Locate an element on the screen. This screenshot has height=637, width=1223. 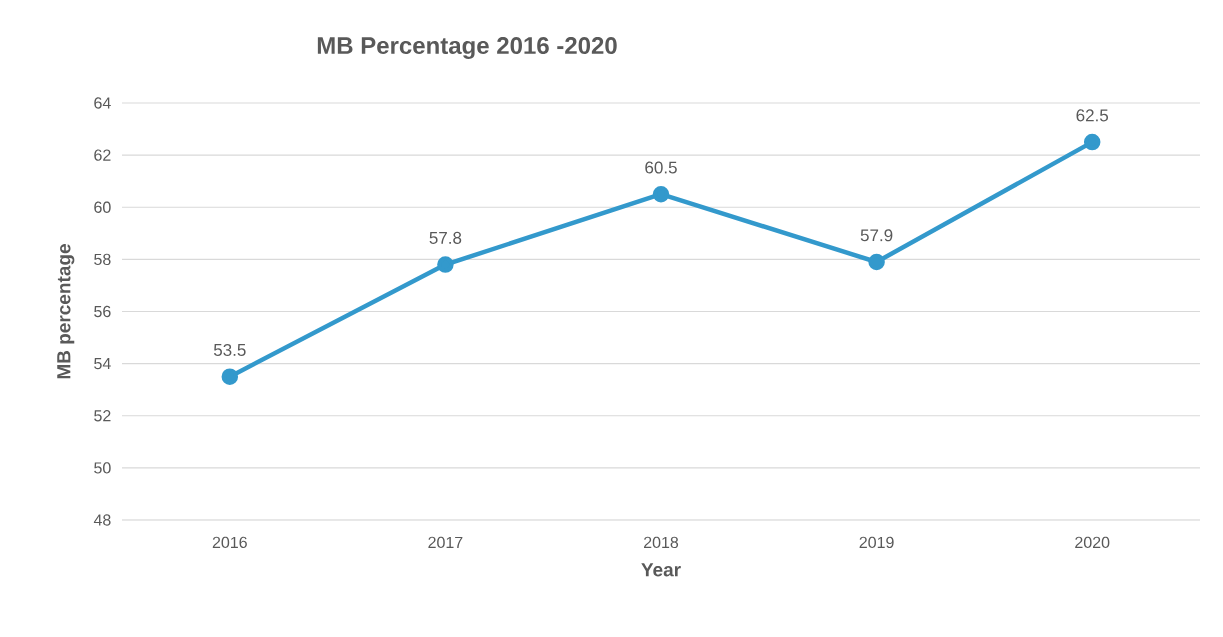
x-axis-title: Year is located at coordinates (661, 570).